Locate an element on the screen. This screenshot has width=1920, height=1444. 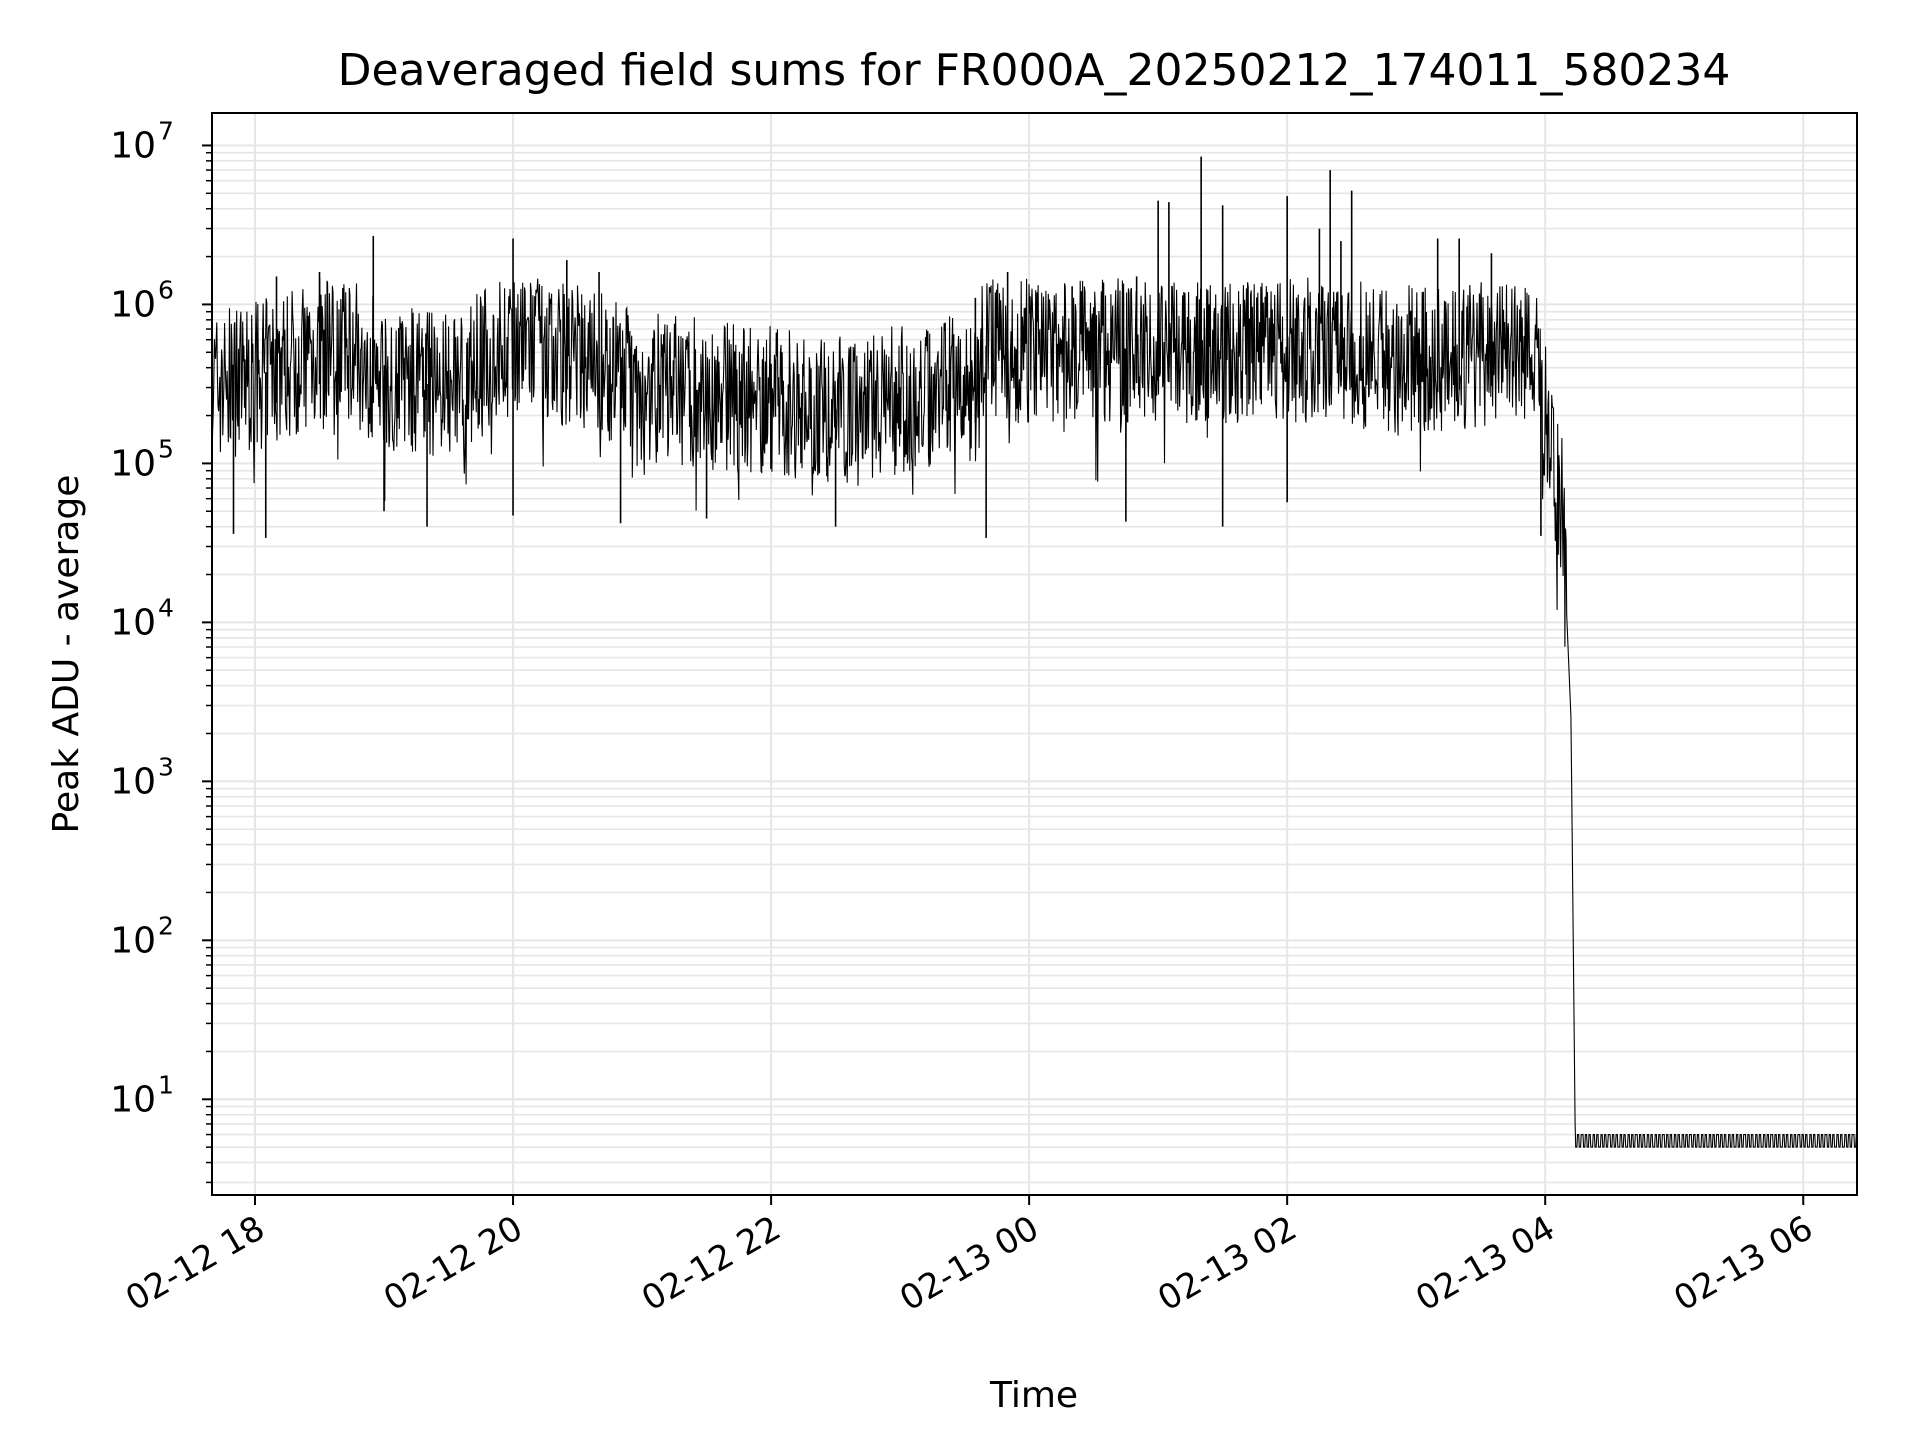
y-tick-label-exponent: 4 is located at coordinates (166, 607).